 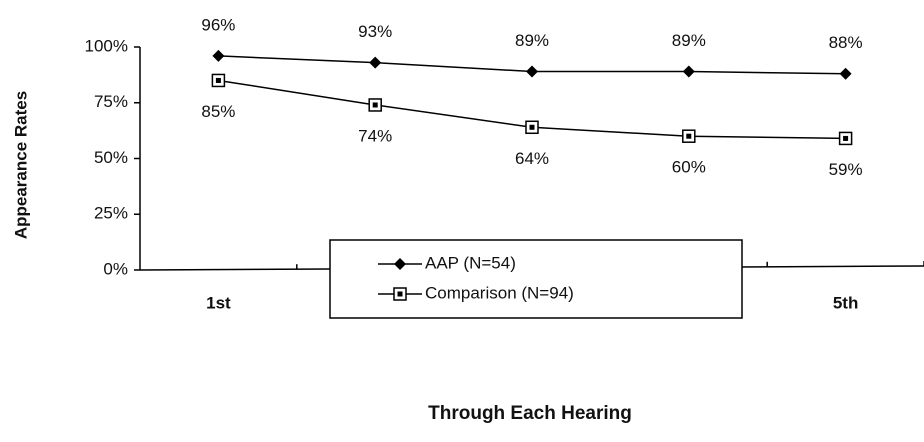 I want to click on y-tick-label: 100%, so click(x=106, y=45).